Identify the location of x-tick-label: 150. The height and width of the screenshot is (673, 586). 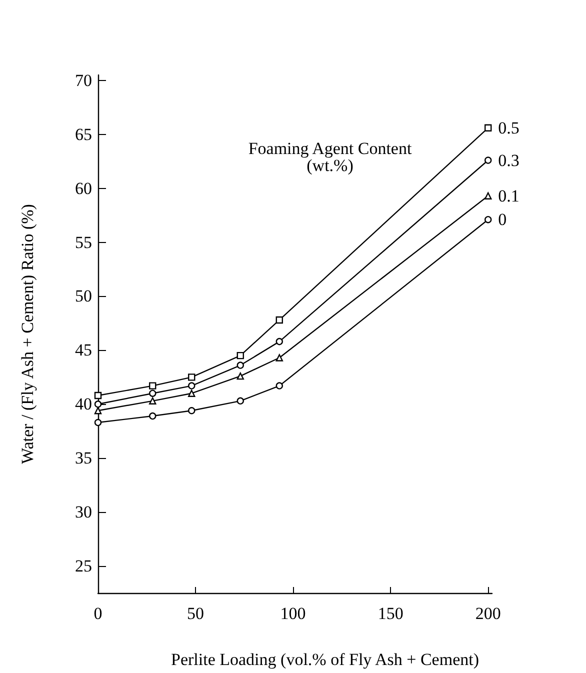
(391, 613).